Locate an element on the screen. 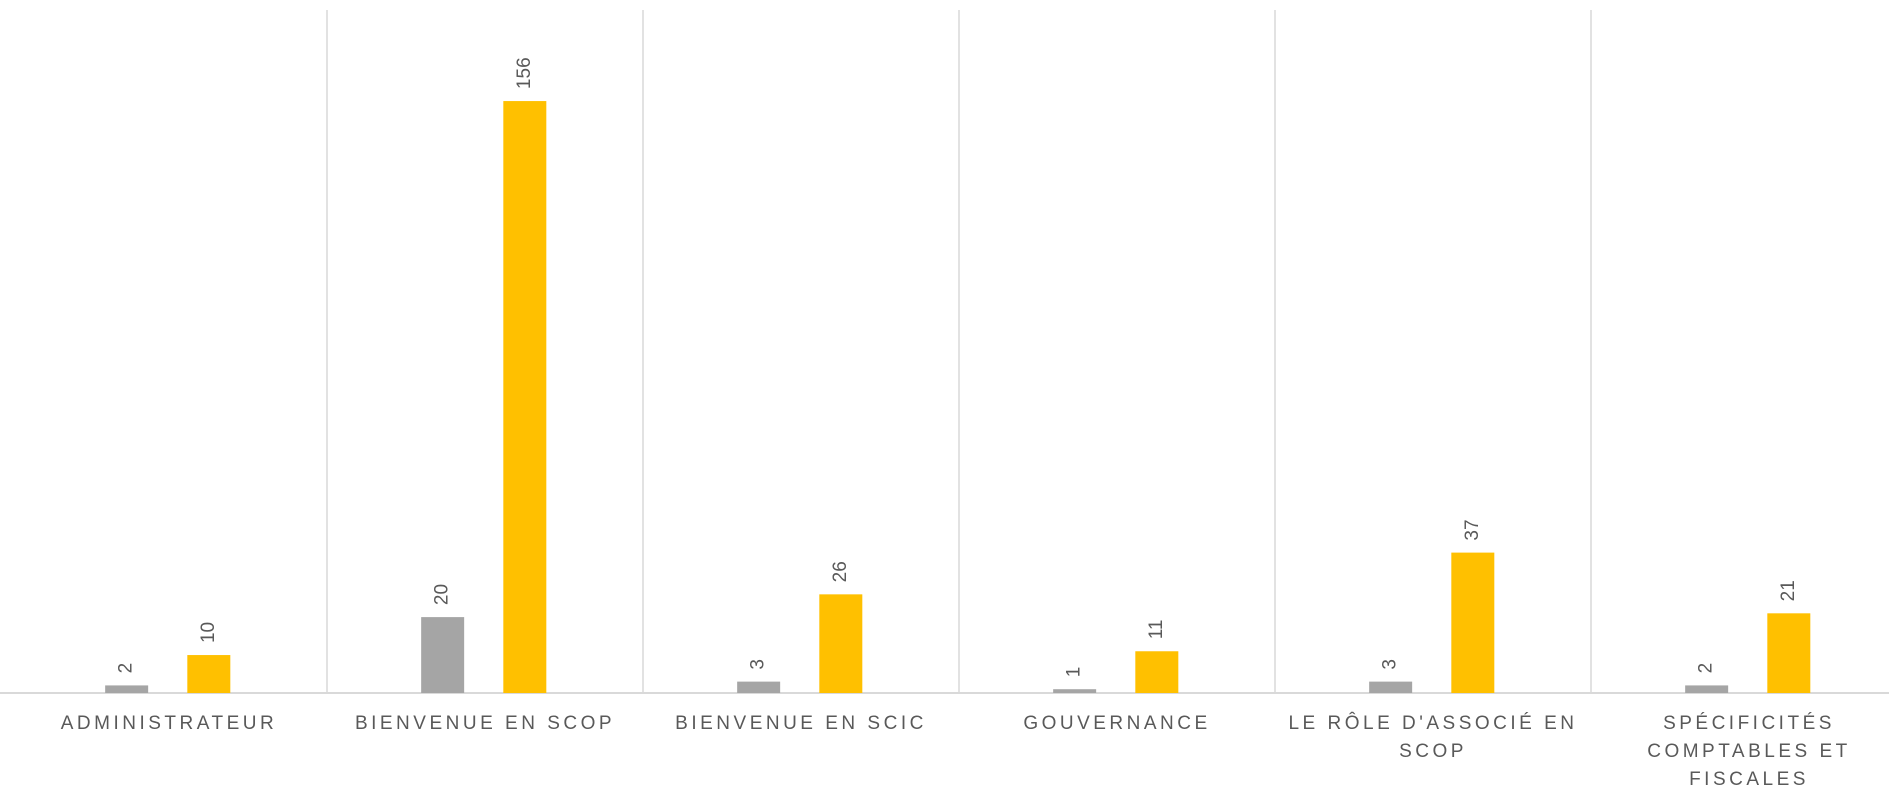  value-label: 156 is located at coordinates (524, 73).